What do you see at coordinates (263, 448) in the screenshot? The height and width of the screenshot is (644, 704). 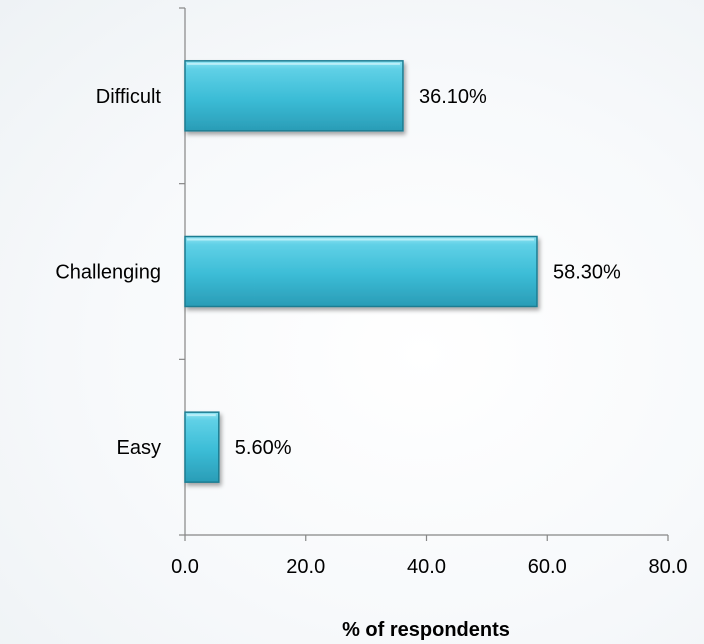 I see `data-label: 5.60%` at bounding box center [263, 448].